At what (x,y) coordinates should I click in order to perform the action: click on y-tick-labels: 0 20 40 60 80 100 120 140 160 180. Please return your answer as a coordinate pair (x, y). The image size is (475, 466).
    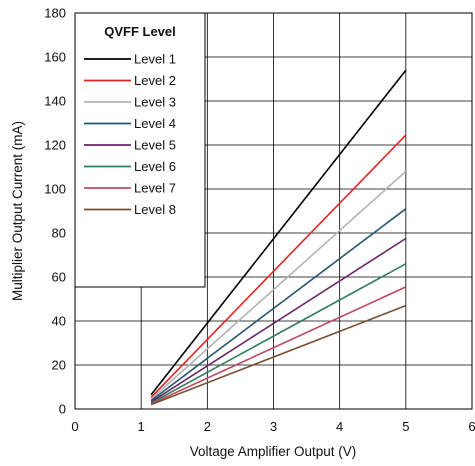
    Looking at the image, I should click on (55, 211).